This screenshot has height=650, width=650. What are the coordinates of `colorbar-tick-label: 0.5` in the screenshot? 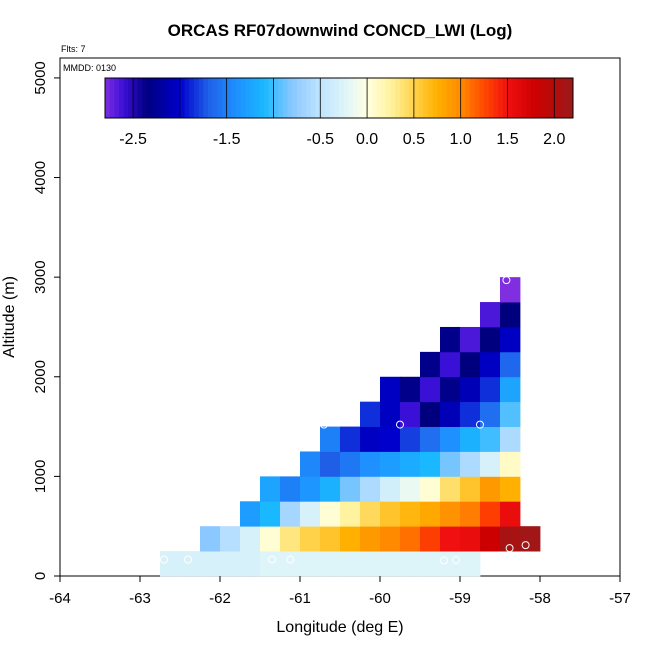 It's located at (414, 139).